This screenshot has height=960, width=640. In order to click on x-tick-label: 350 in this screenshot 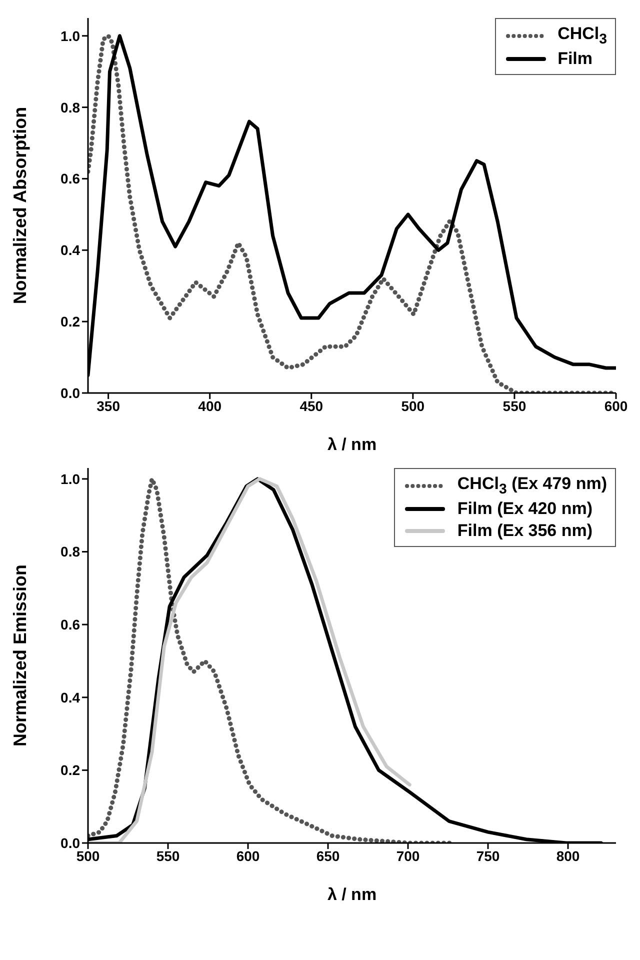, I will do `click(108, 406)`.